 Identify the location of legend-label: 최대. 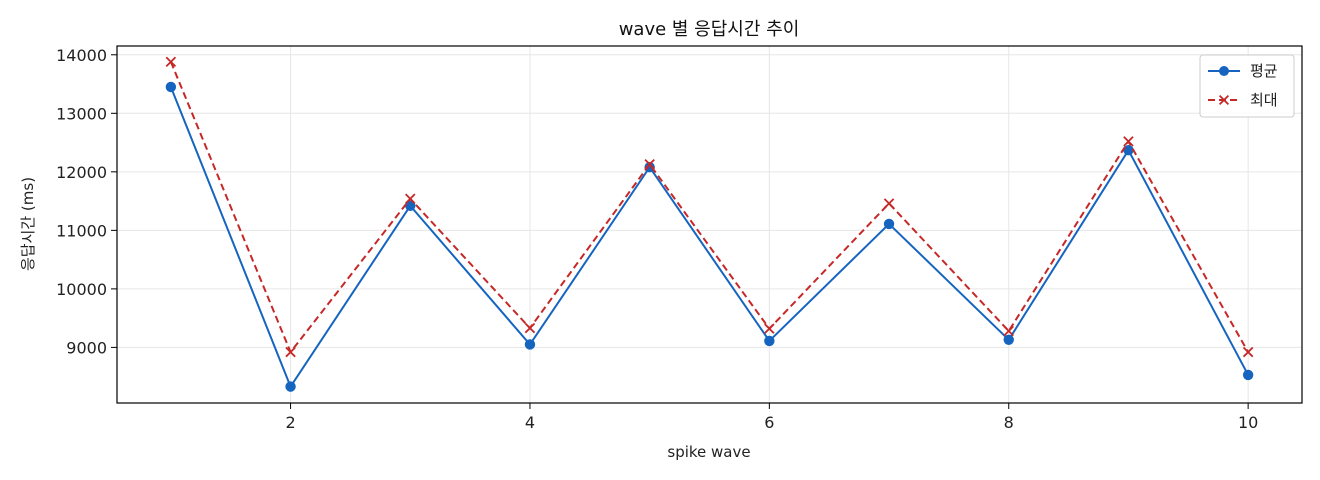
(1264, 100).